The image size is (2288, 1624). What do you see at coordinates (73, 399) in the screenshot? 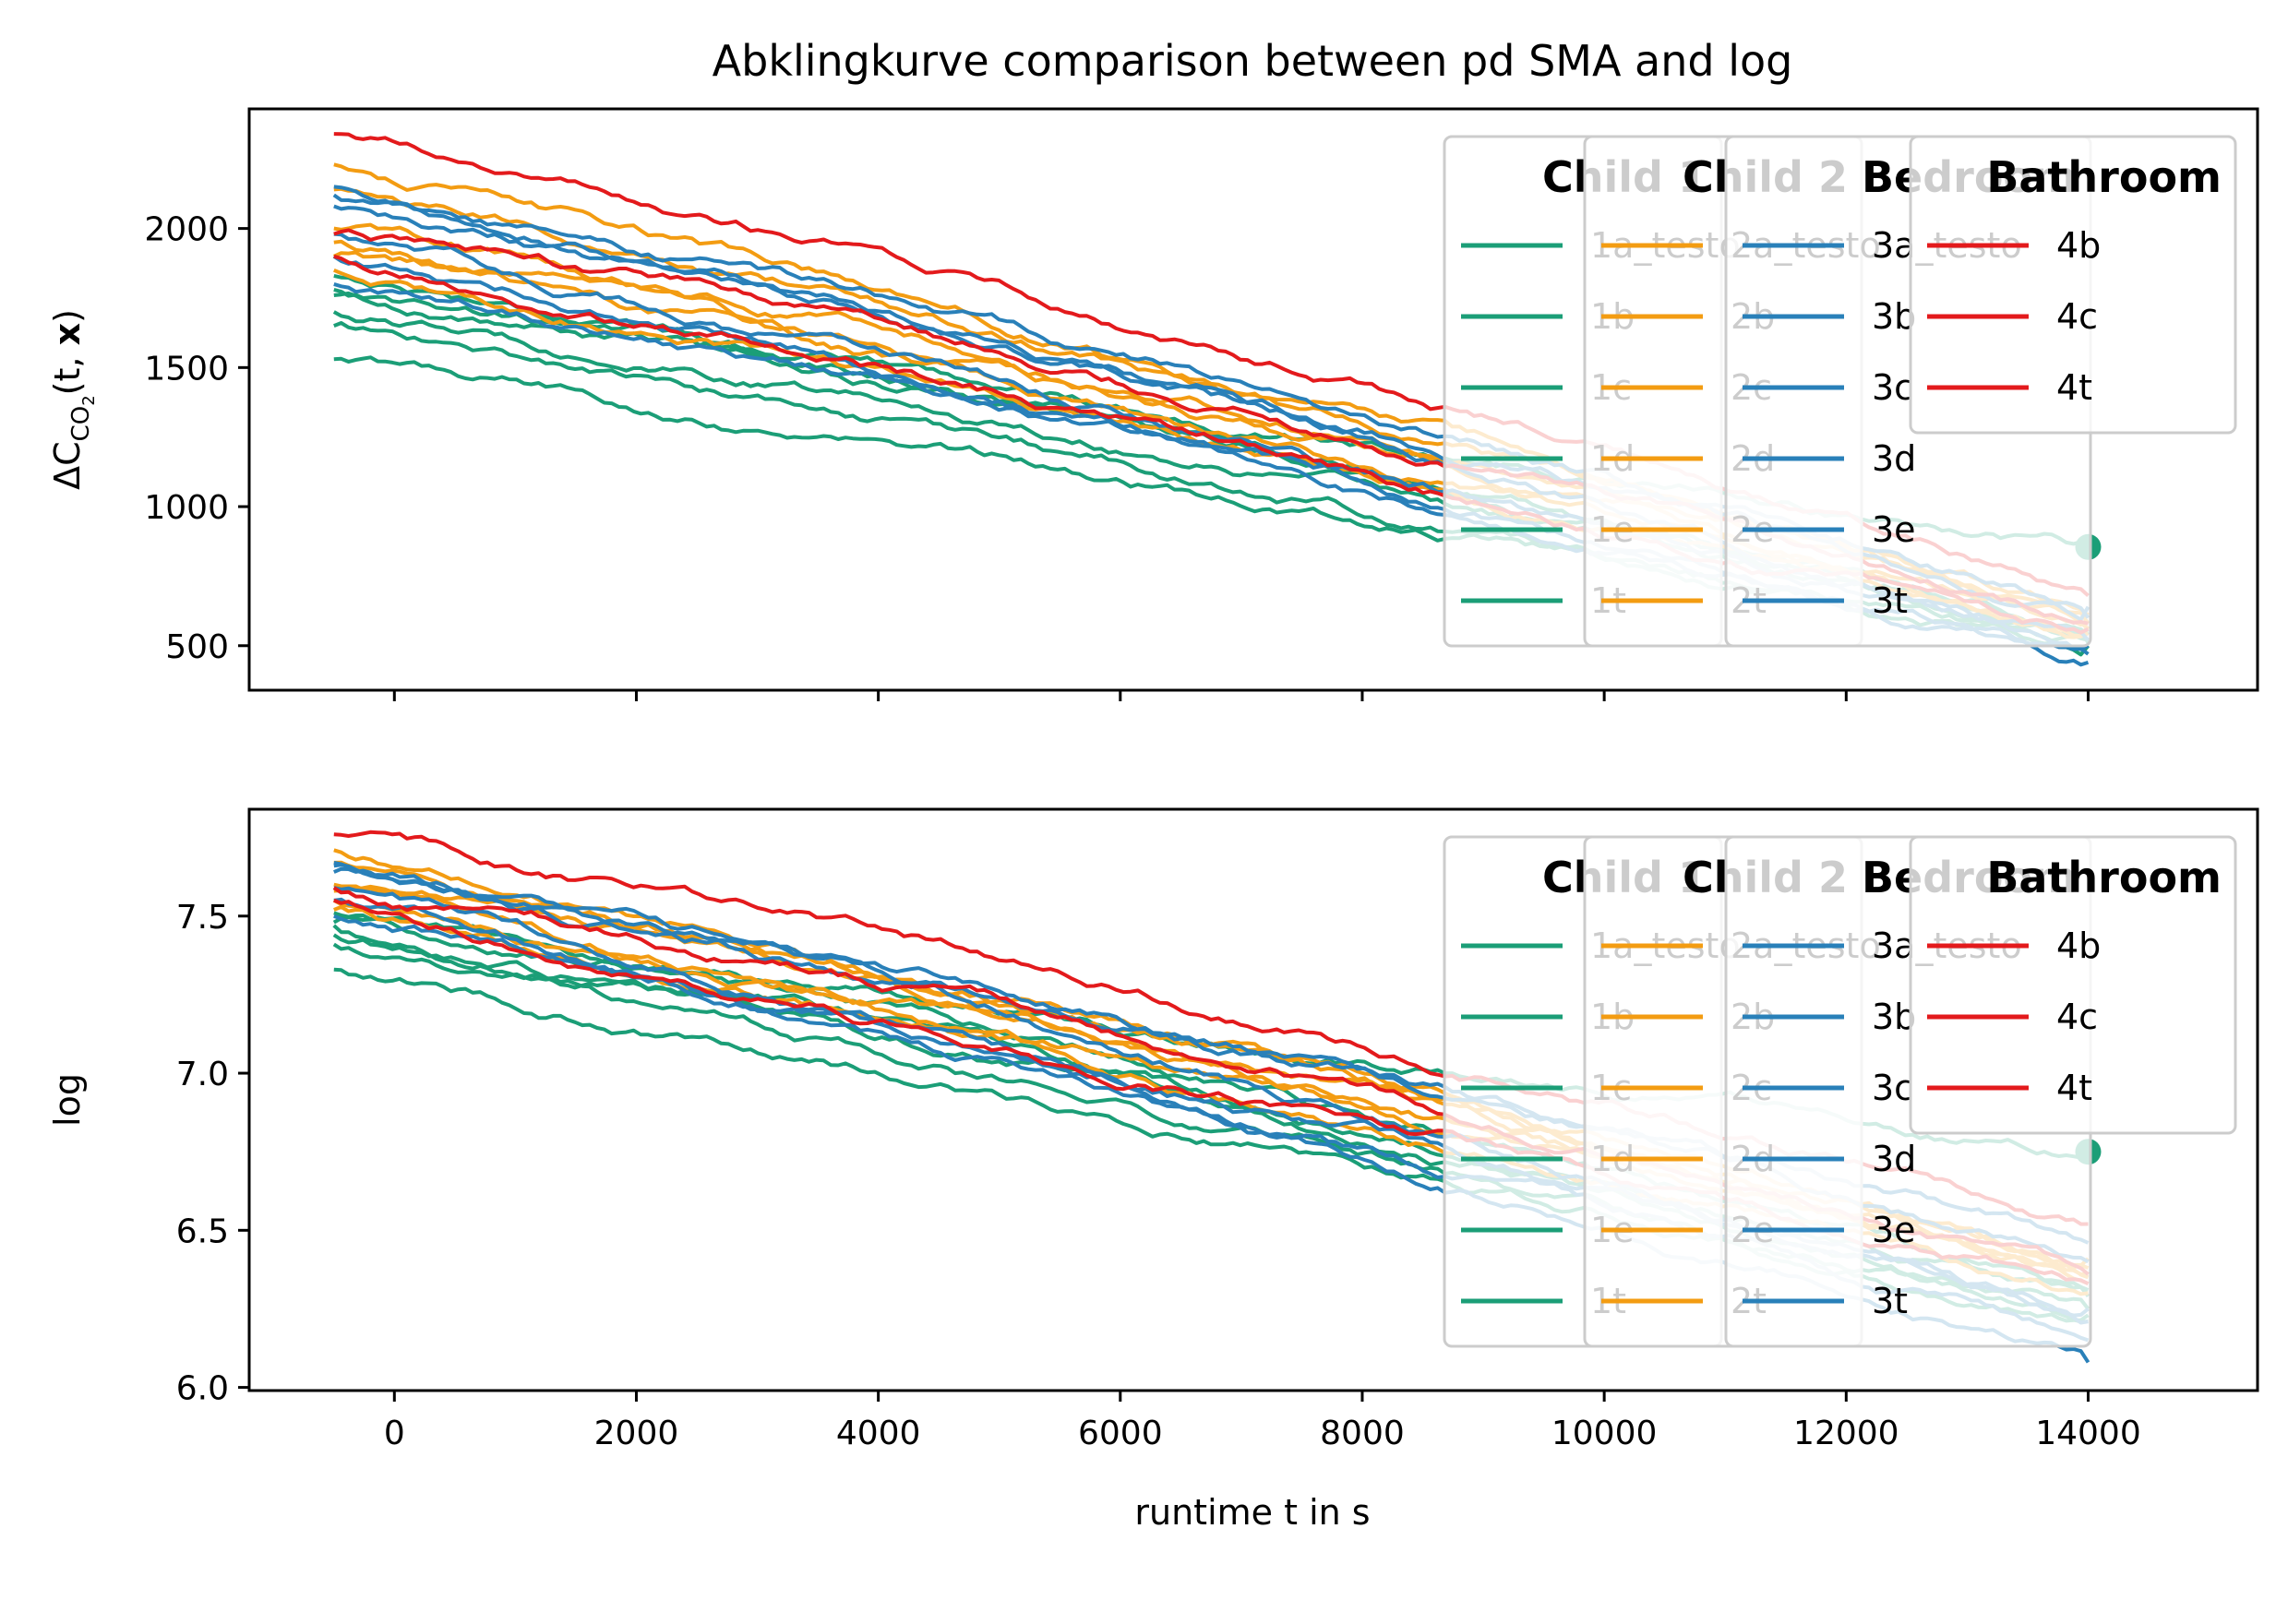
I see `top-y-axis-label: ΔCCO2(t, x)` at bounding box center [73, 399].